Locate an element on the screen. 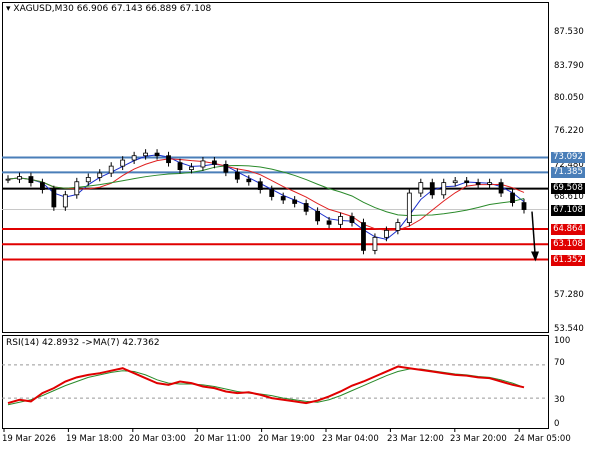  chart-header: ▾ XAGUSD,M30 66.906 67.143 66.889 67.108 is located at coordinates (108, 9).